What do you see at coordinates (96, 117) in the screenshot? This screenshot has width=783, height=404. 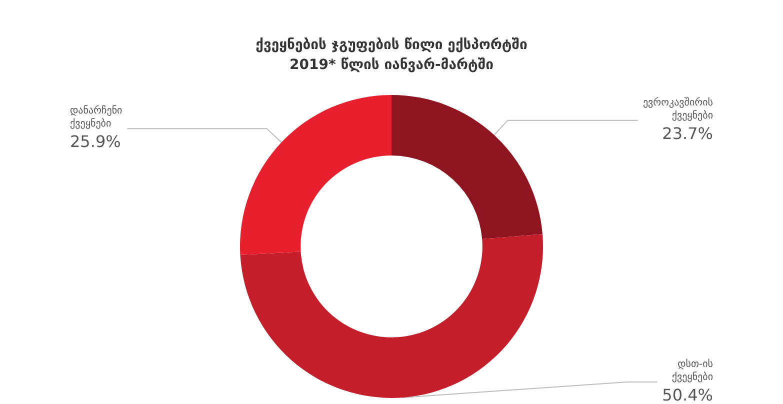 I see `slice-label: დანარჩენი ქვეყნები` at bounding box center [96, 117].